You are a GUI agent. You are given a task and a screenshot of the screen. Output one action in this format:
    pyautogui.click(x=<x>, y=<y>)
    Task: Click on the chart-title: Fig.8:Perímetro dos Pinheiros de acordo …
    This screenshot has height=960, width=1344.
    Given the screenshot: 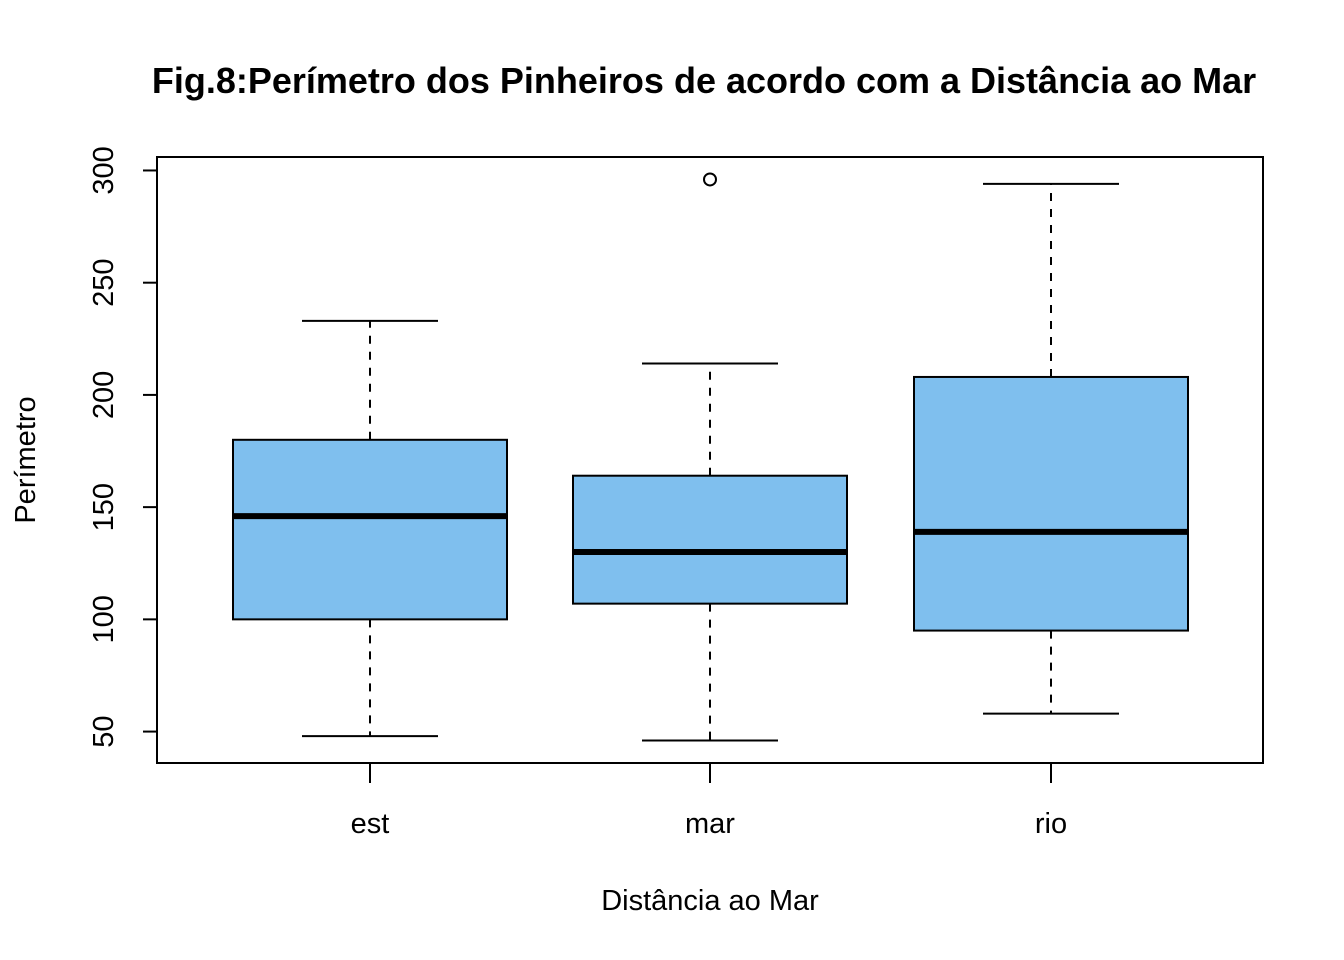 What is the action you would take?
    pyautogui.click(x=704, y=80)
    